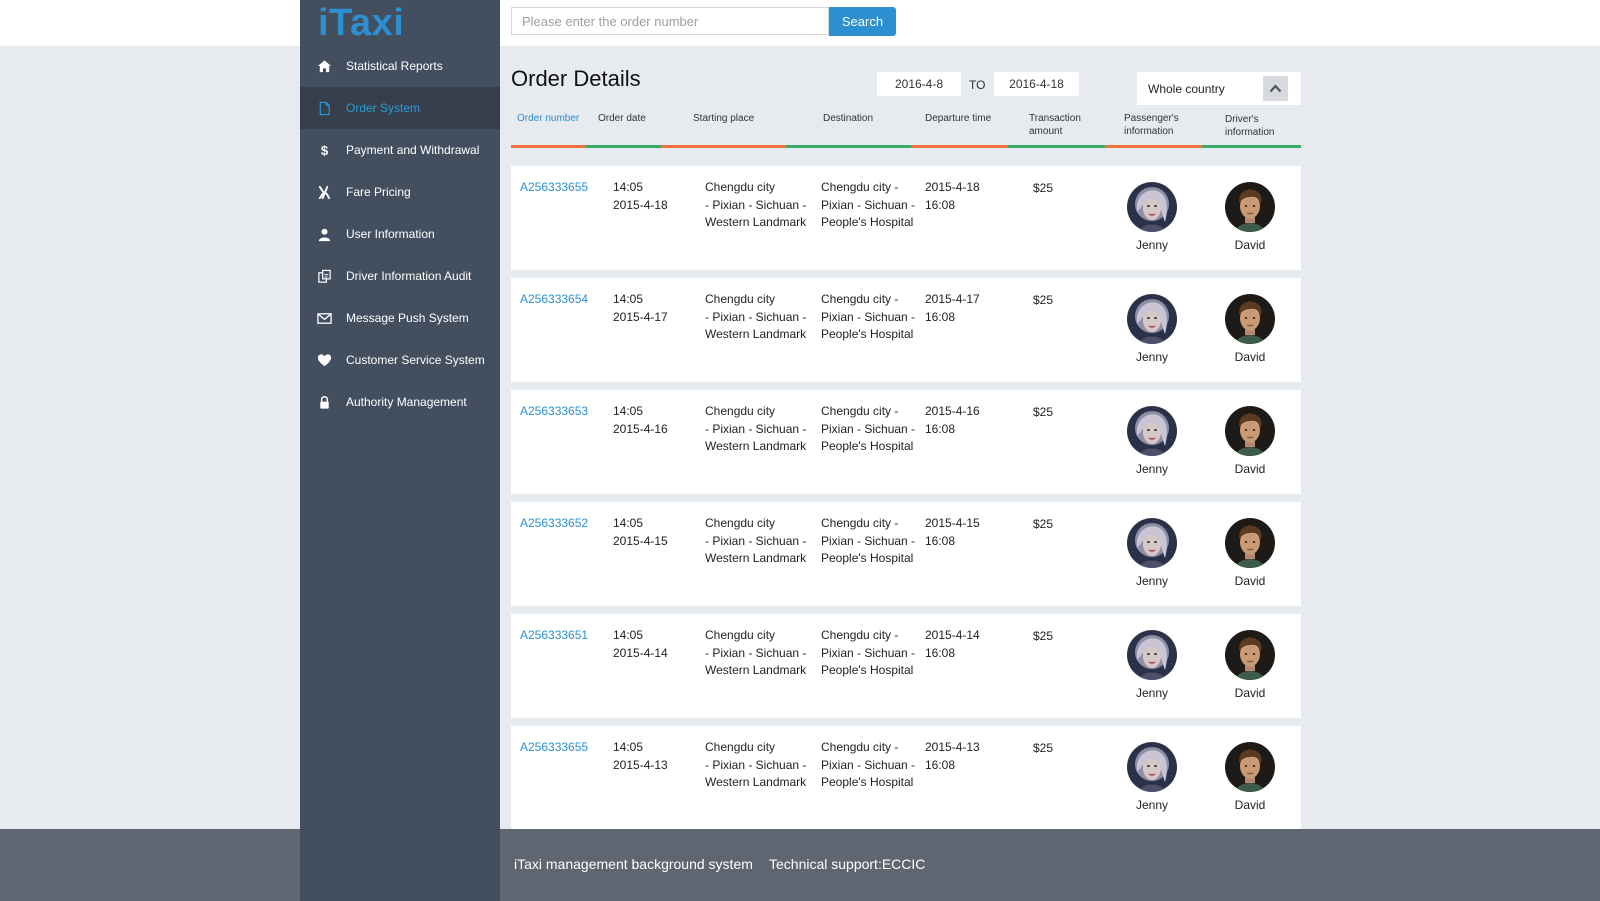  Describe the element at coordinates (324, 318) in the screenshot. I see `envelope-icon` at that location.